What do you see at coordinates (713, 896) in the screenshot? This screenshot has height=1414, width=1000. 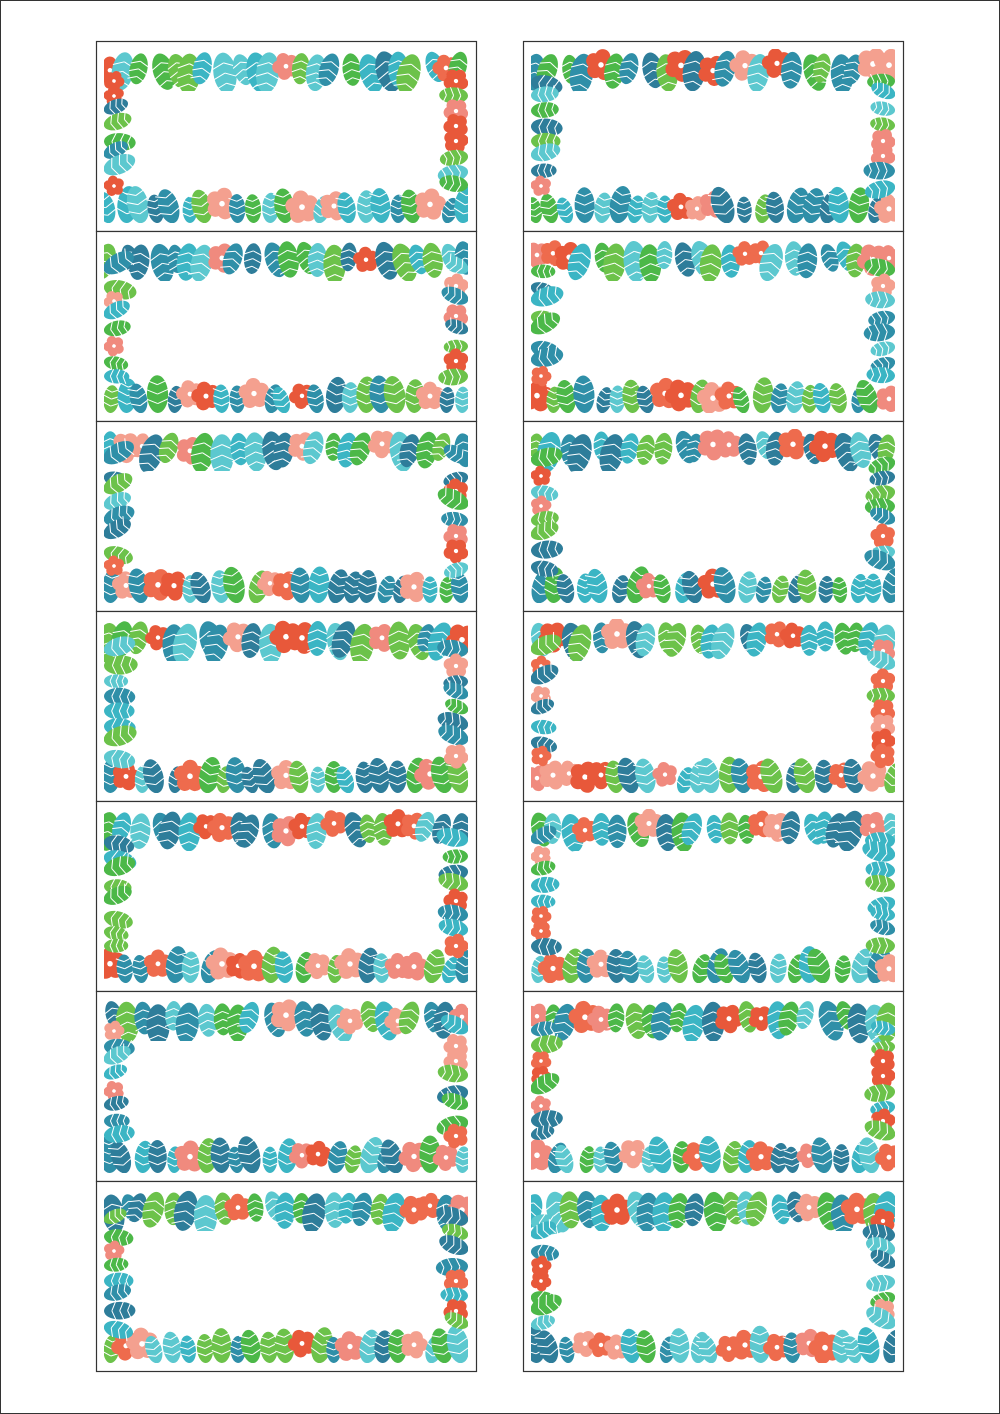 I see `label` at bounding box center [713, 896].